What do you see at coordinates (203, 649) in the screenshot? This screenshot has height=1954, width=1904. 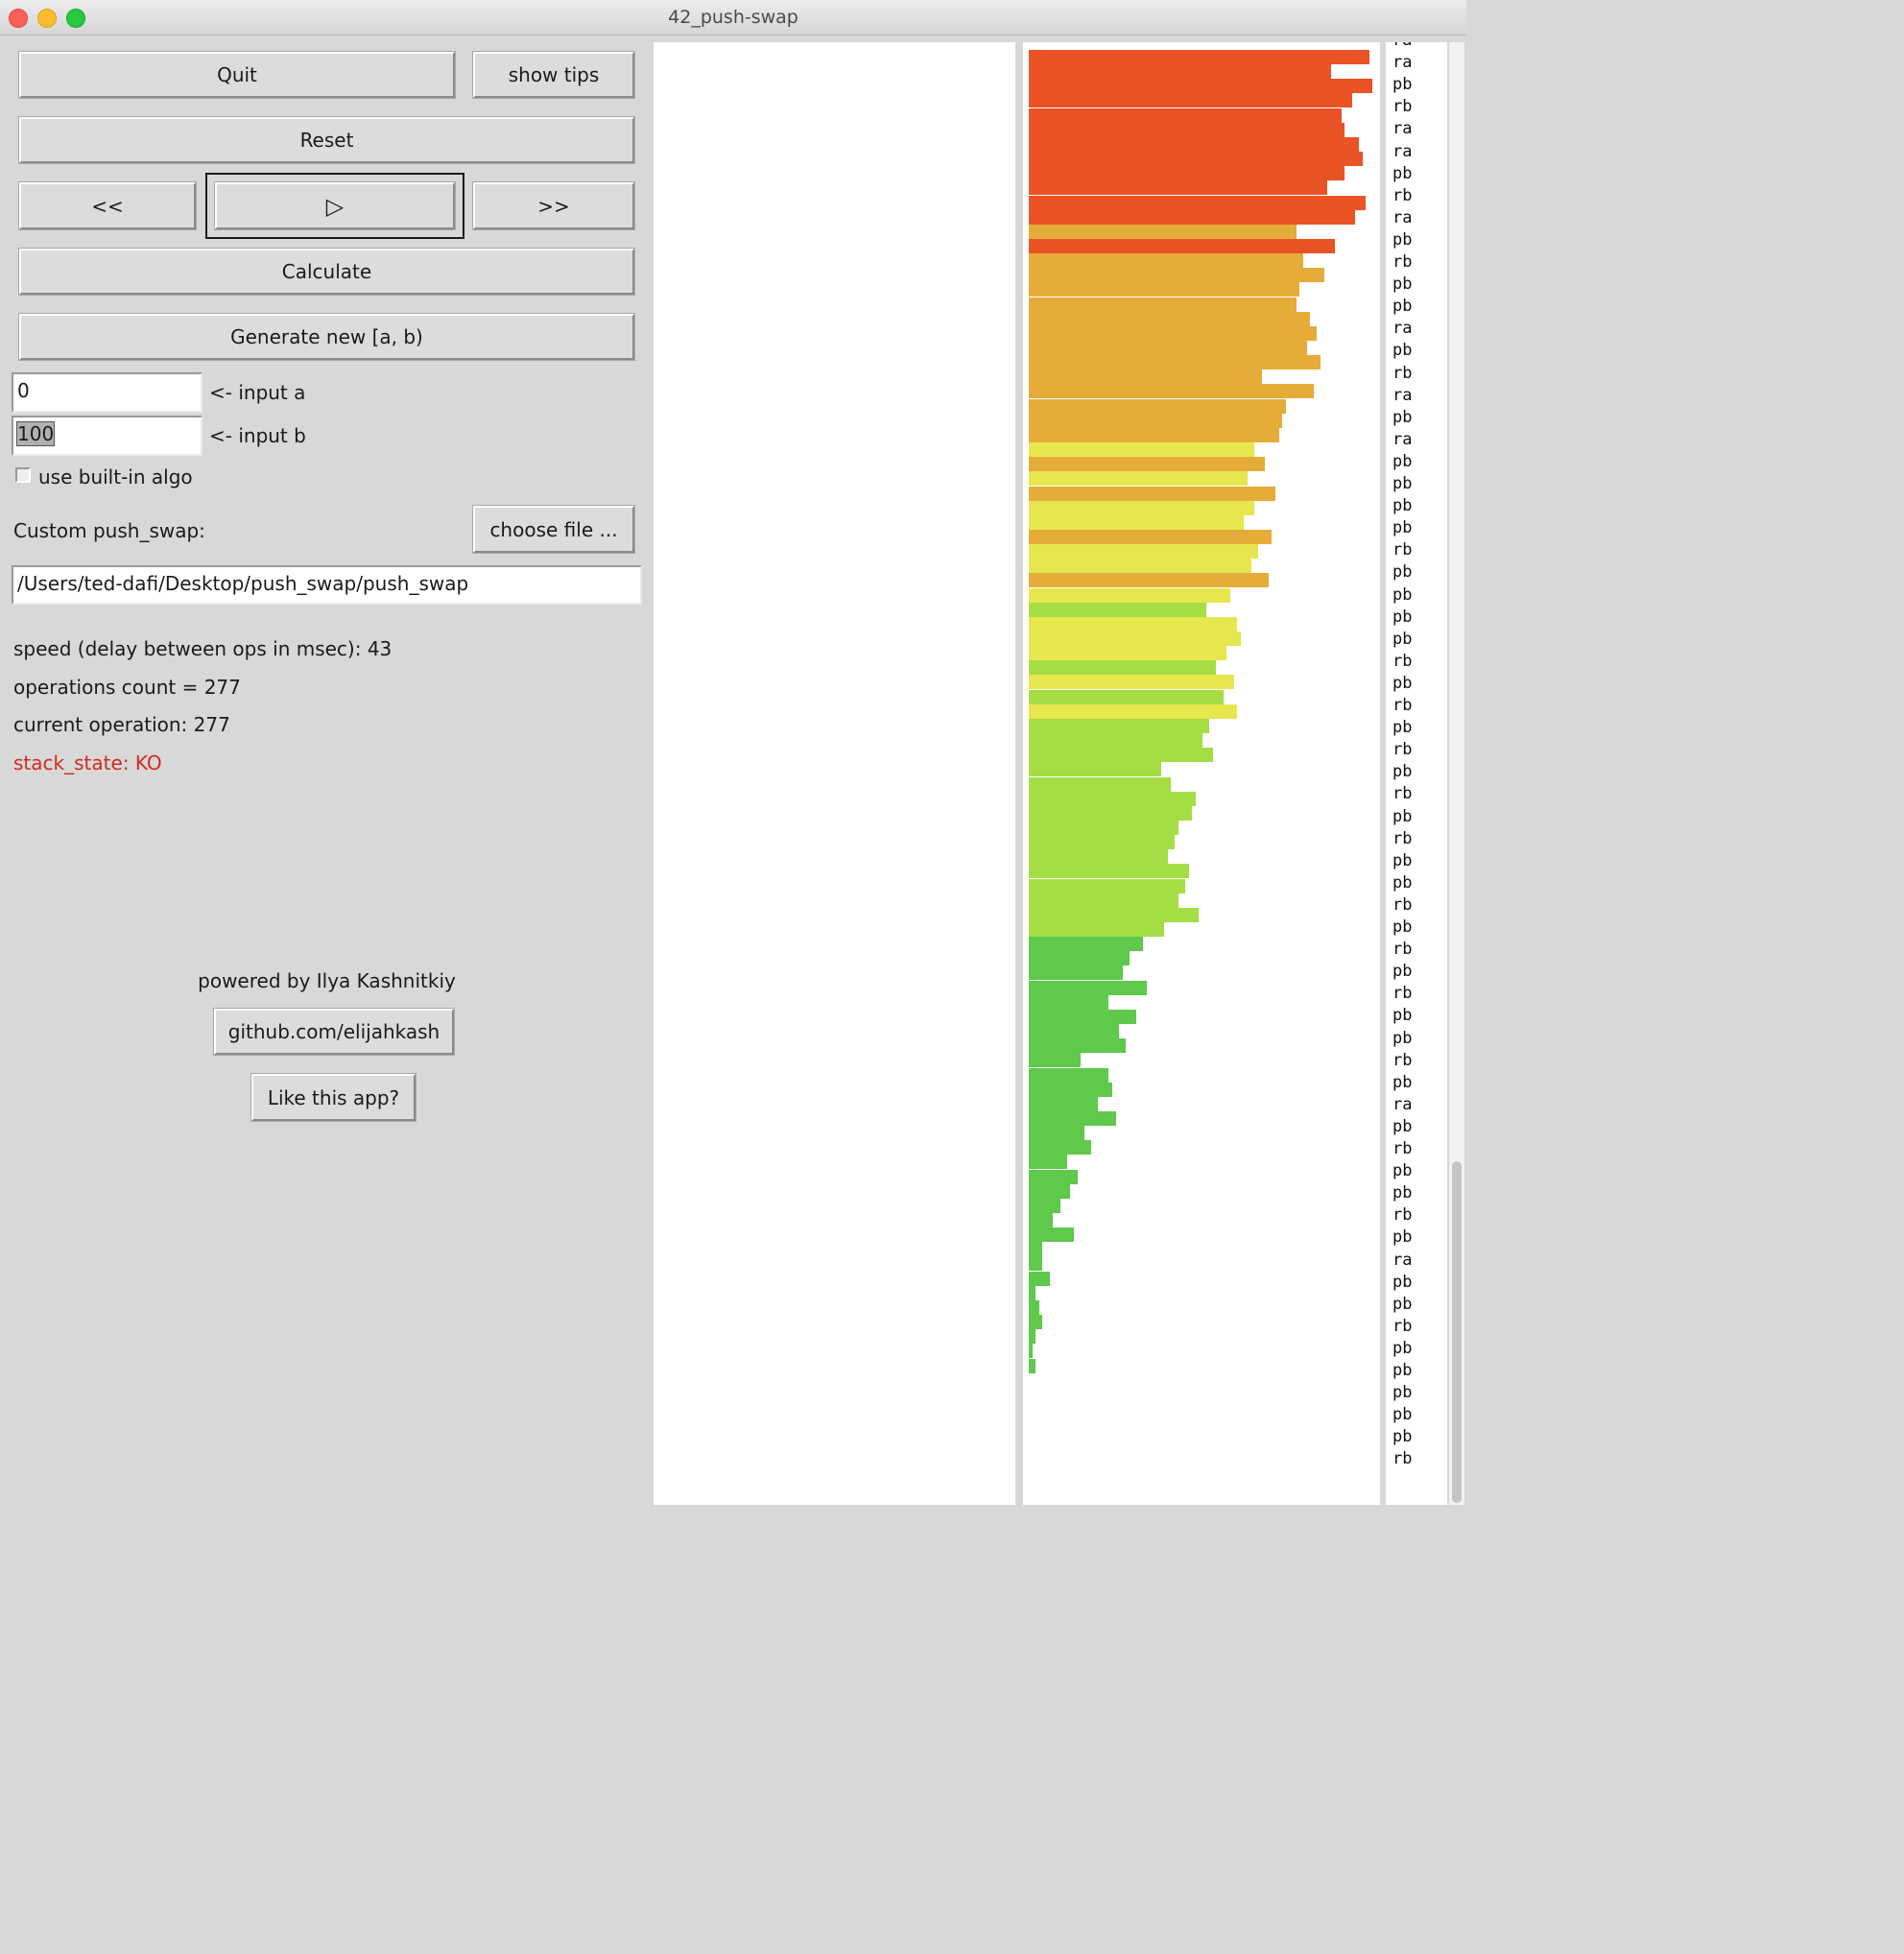 I see `speed-label: speed (delay between ops in msec): 43` at bounding box center [203, 649].